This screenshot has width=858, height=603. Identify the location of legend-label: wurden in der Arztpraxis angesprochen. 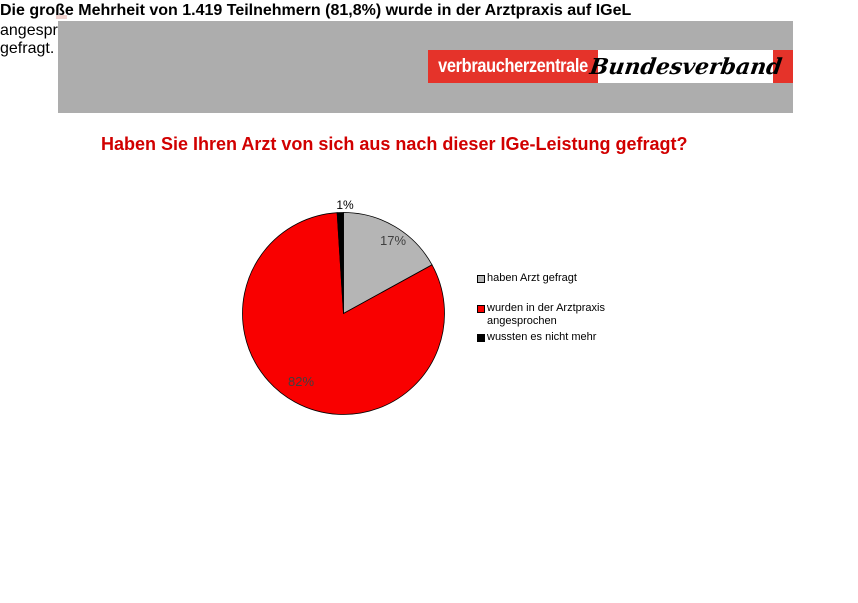
(546, 314).